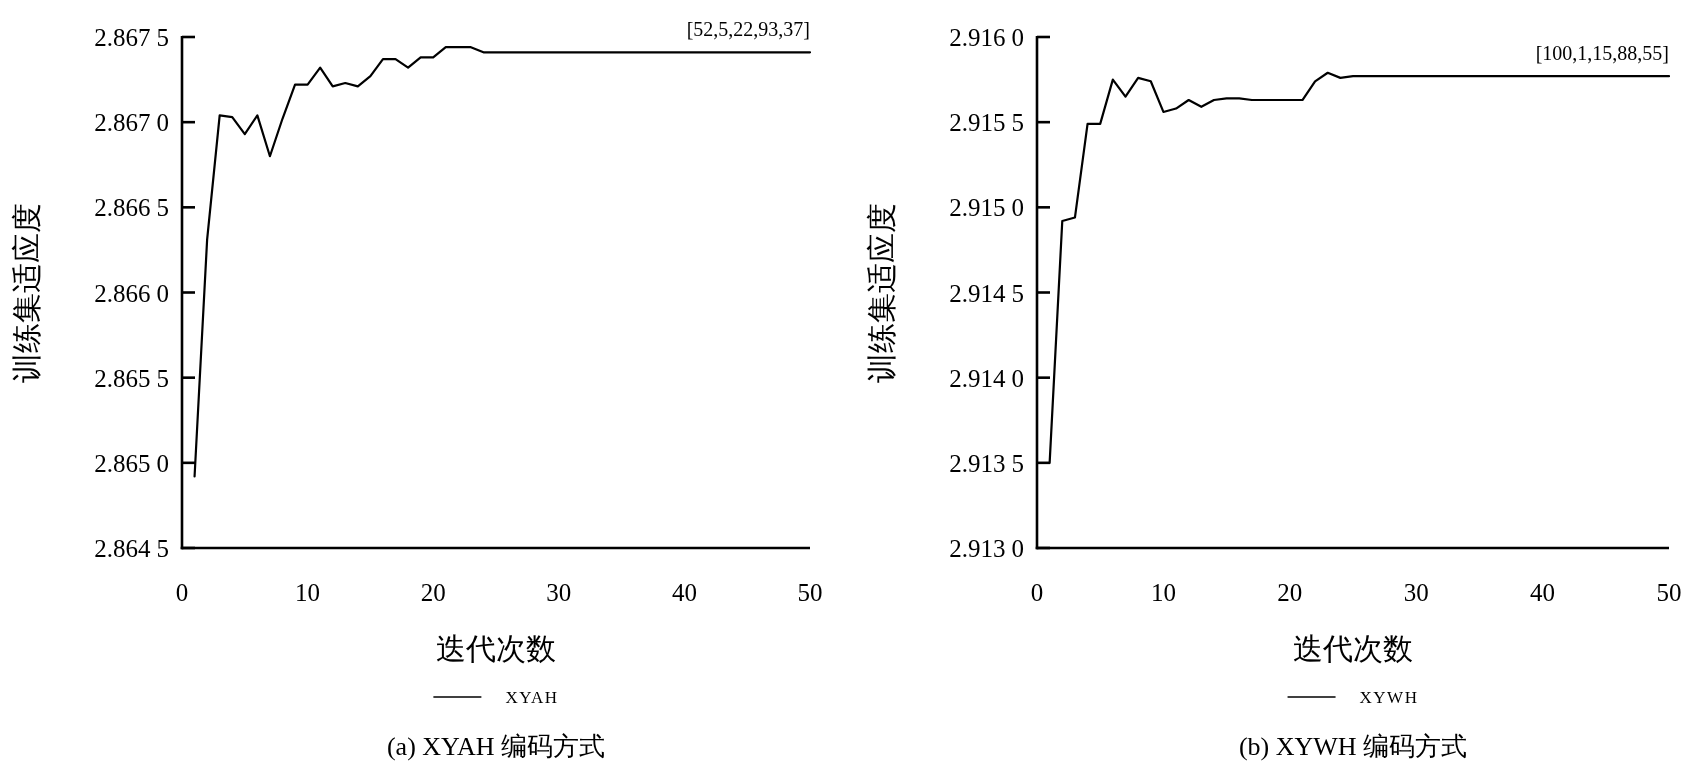 This screenshot has height=774, width=1694. Describe the element at coordinates (1602, 53) in the screenshot. I see `annotation: [100,1,15,88,55]` at that location.